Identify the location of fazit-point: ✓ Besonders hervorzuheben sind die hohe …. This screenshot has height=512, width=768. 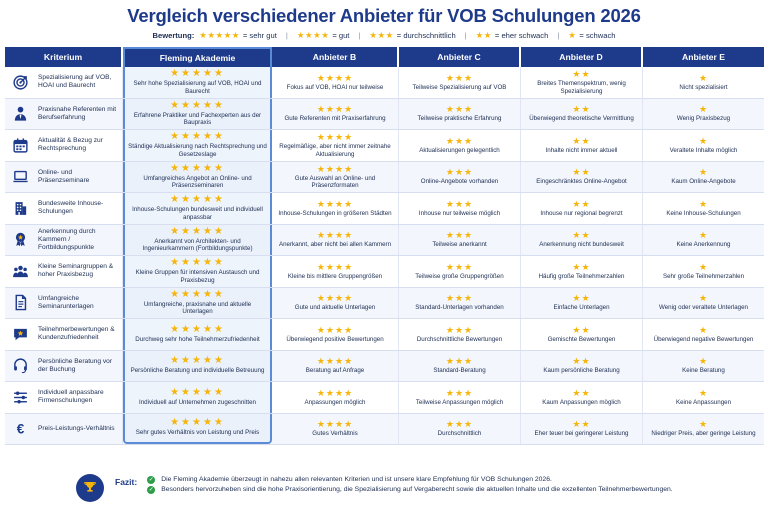
(410, 490).